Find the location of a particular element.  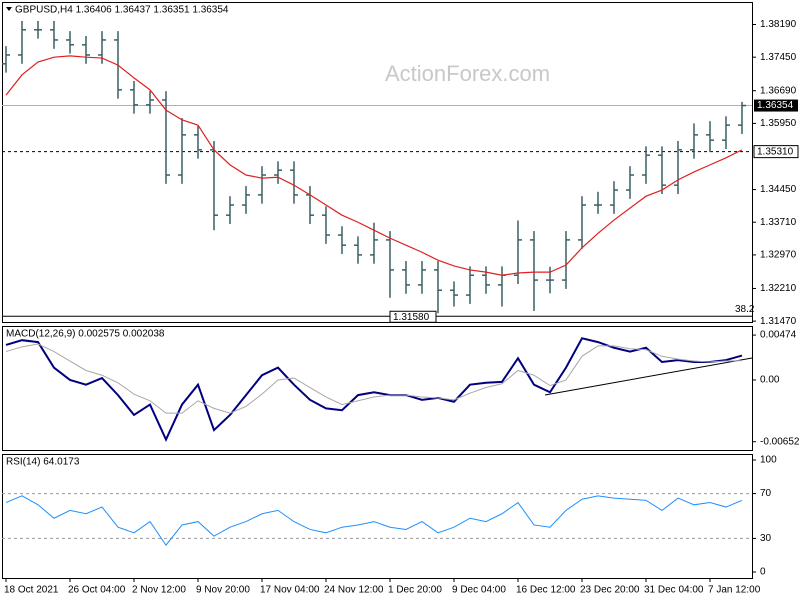

y-tick-label: 1.32210 is located at coordinates (778, 288).